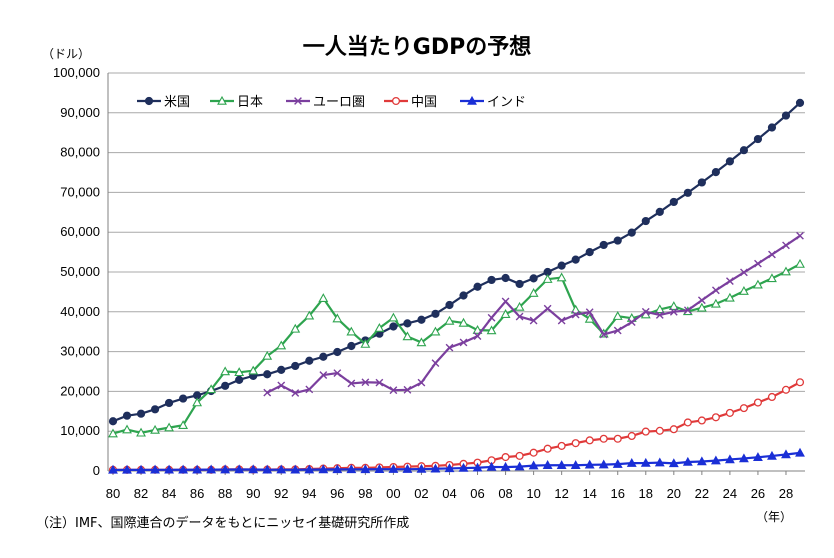  I want to click on y-tick-label: 70,000, so click(80, 191).